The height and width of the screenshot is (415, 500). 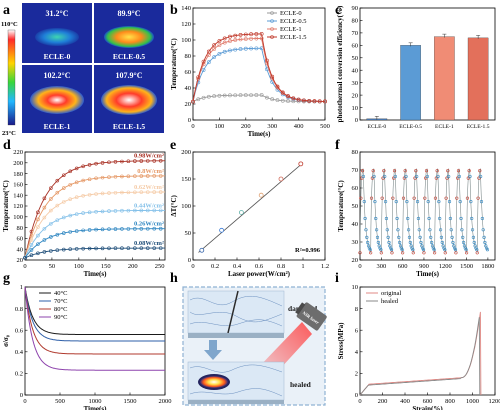 I want to click on panel-letter-b: b, so click(x=174, y=10).